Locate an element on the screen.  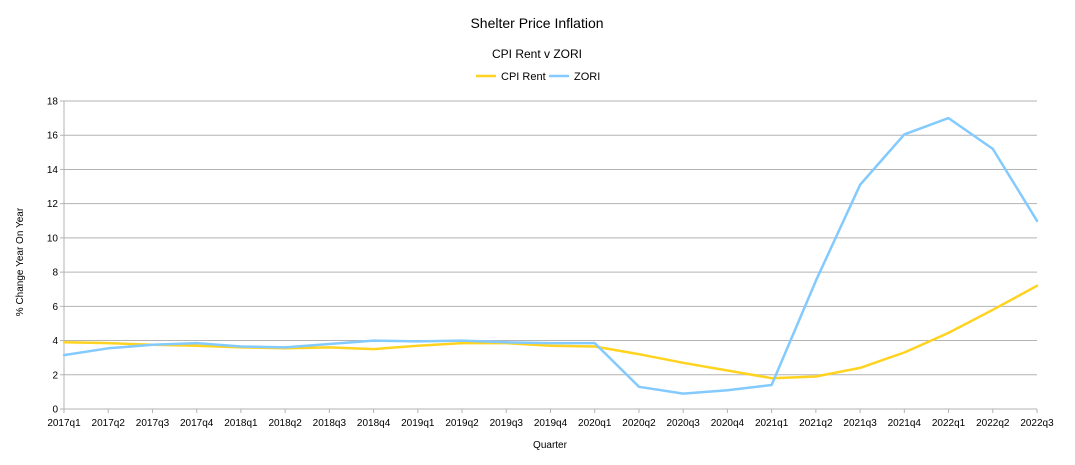
x-tick-label: 2019q1 is located at coordinates (418, 423).